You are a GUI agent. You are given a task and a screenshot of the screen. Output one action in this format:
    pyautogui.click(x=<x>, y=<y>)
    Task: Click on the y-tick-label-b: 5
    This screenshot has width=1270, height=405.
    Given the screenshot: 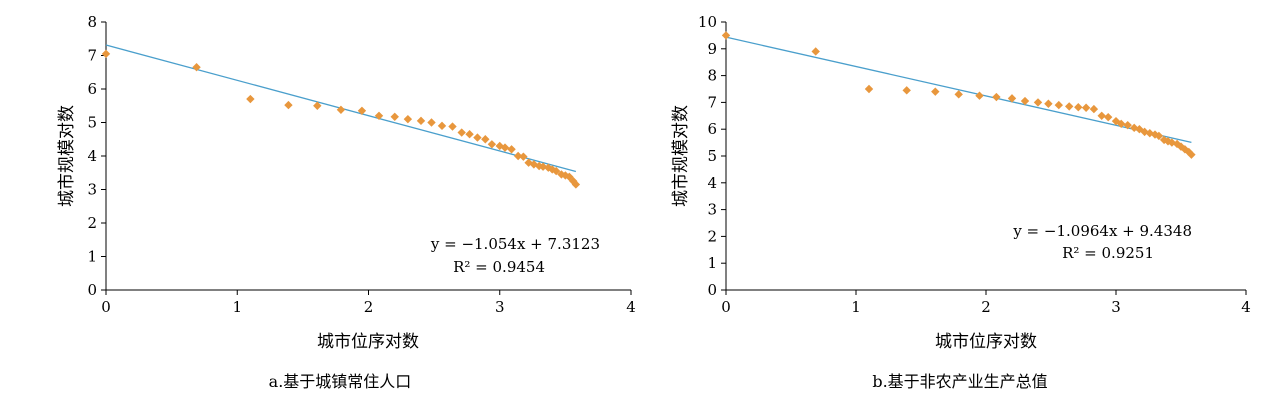 What is the action you would take?
    pyautogui.click(x=712, y=156)
    